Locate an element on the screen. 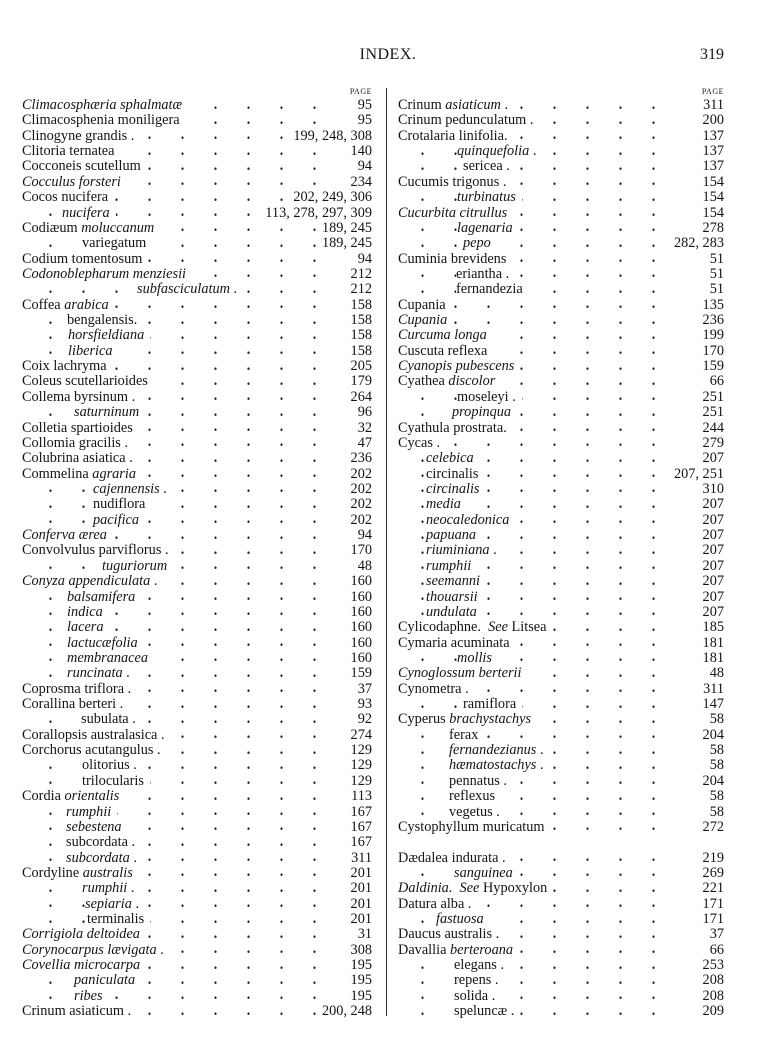  entry-name-italic: australis is located at coordinates (107, 872).